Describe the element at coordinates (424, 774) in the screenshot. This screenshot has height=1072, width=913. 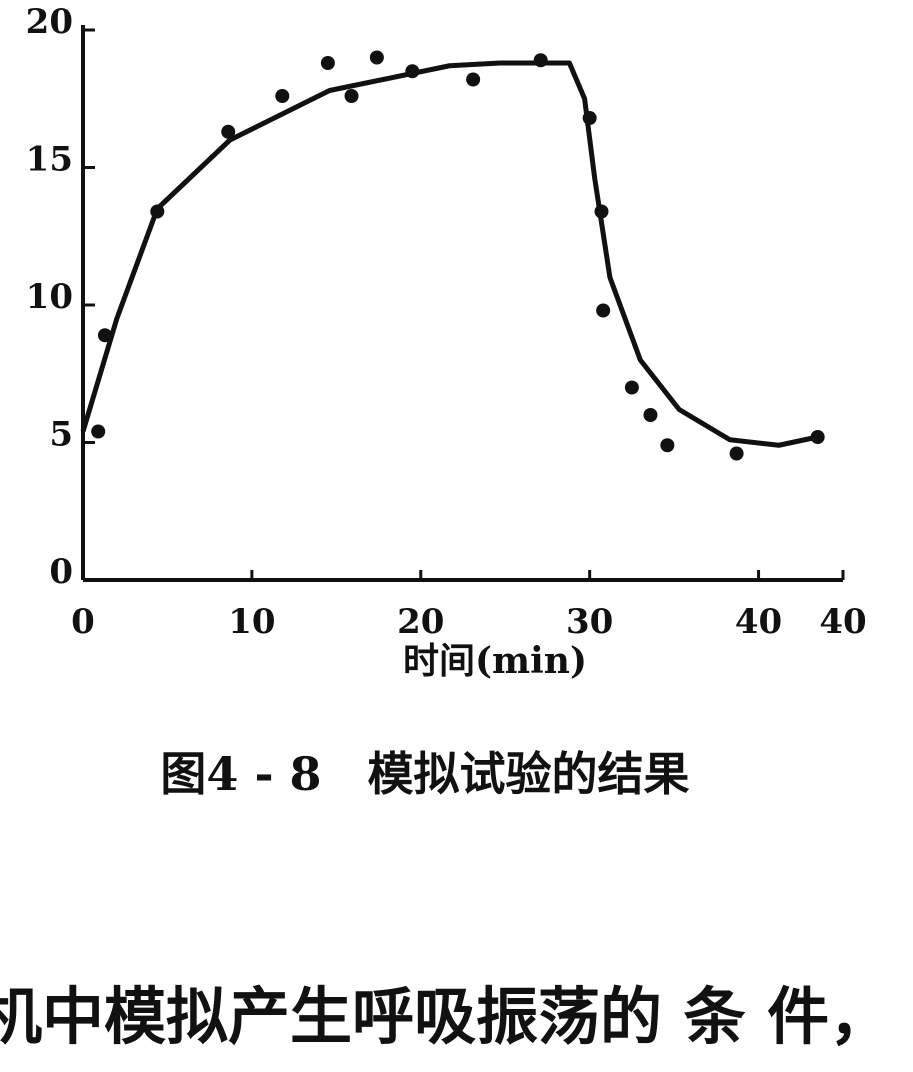
I see `figure-caption: 图4 - 8 模拟试验的结果` at that location.